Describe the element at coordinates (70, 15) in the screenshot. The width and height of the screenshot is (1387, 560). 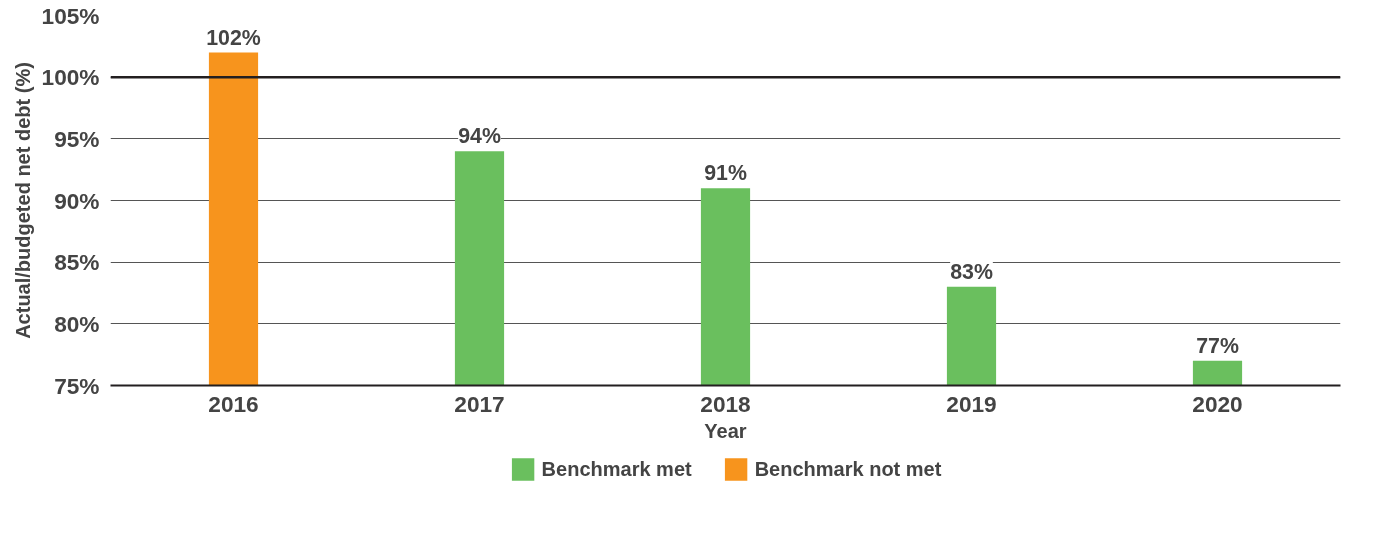
I see `y-tick-label: 105%` at that location.